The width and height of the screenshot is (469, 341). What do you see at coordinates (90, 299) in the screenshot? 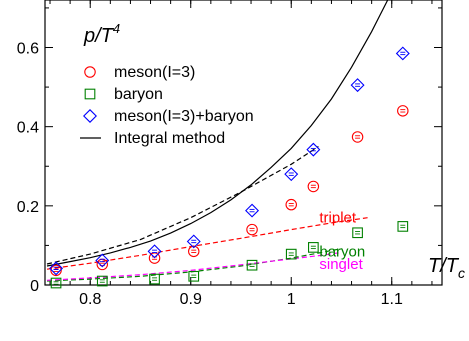
I see `x-tick-label: 0.8` at bounding box center [90, 299].